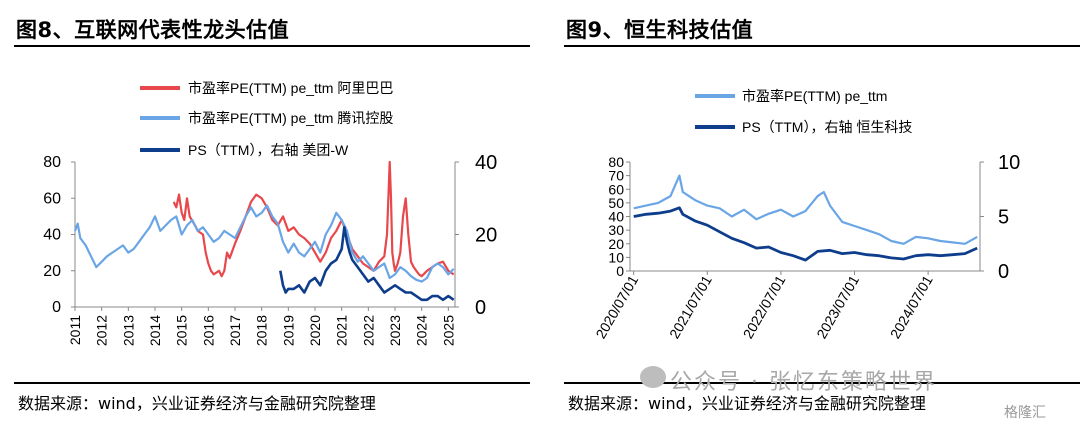 This screenshot has width=1080, height=429. I want to click on x-tick-label: 2011, so click(75, 330).